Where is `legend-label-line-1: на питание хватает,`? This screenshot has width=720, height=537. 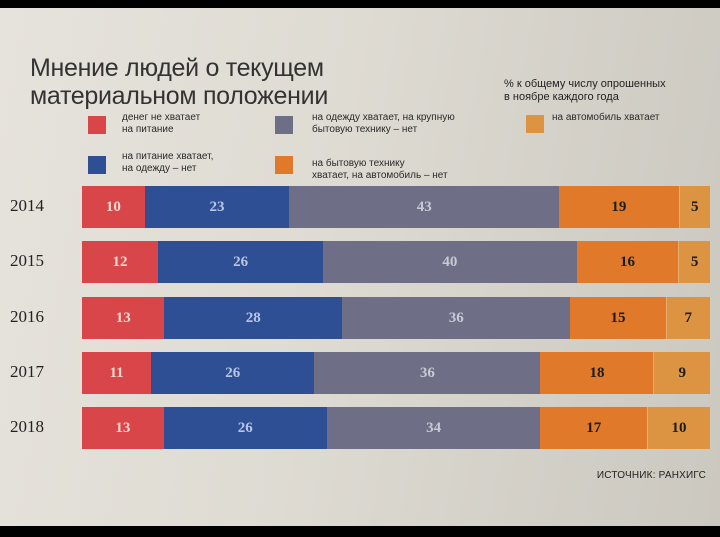 legend-label-line-1: на питание хватает, is located at coordinates (168, 156).